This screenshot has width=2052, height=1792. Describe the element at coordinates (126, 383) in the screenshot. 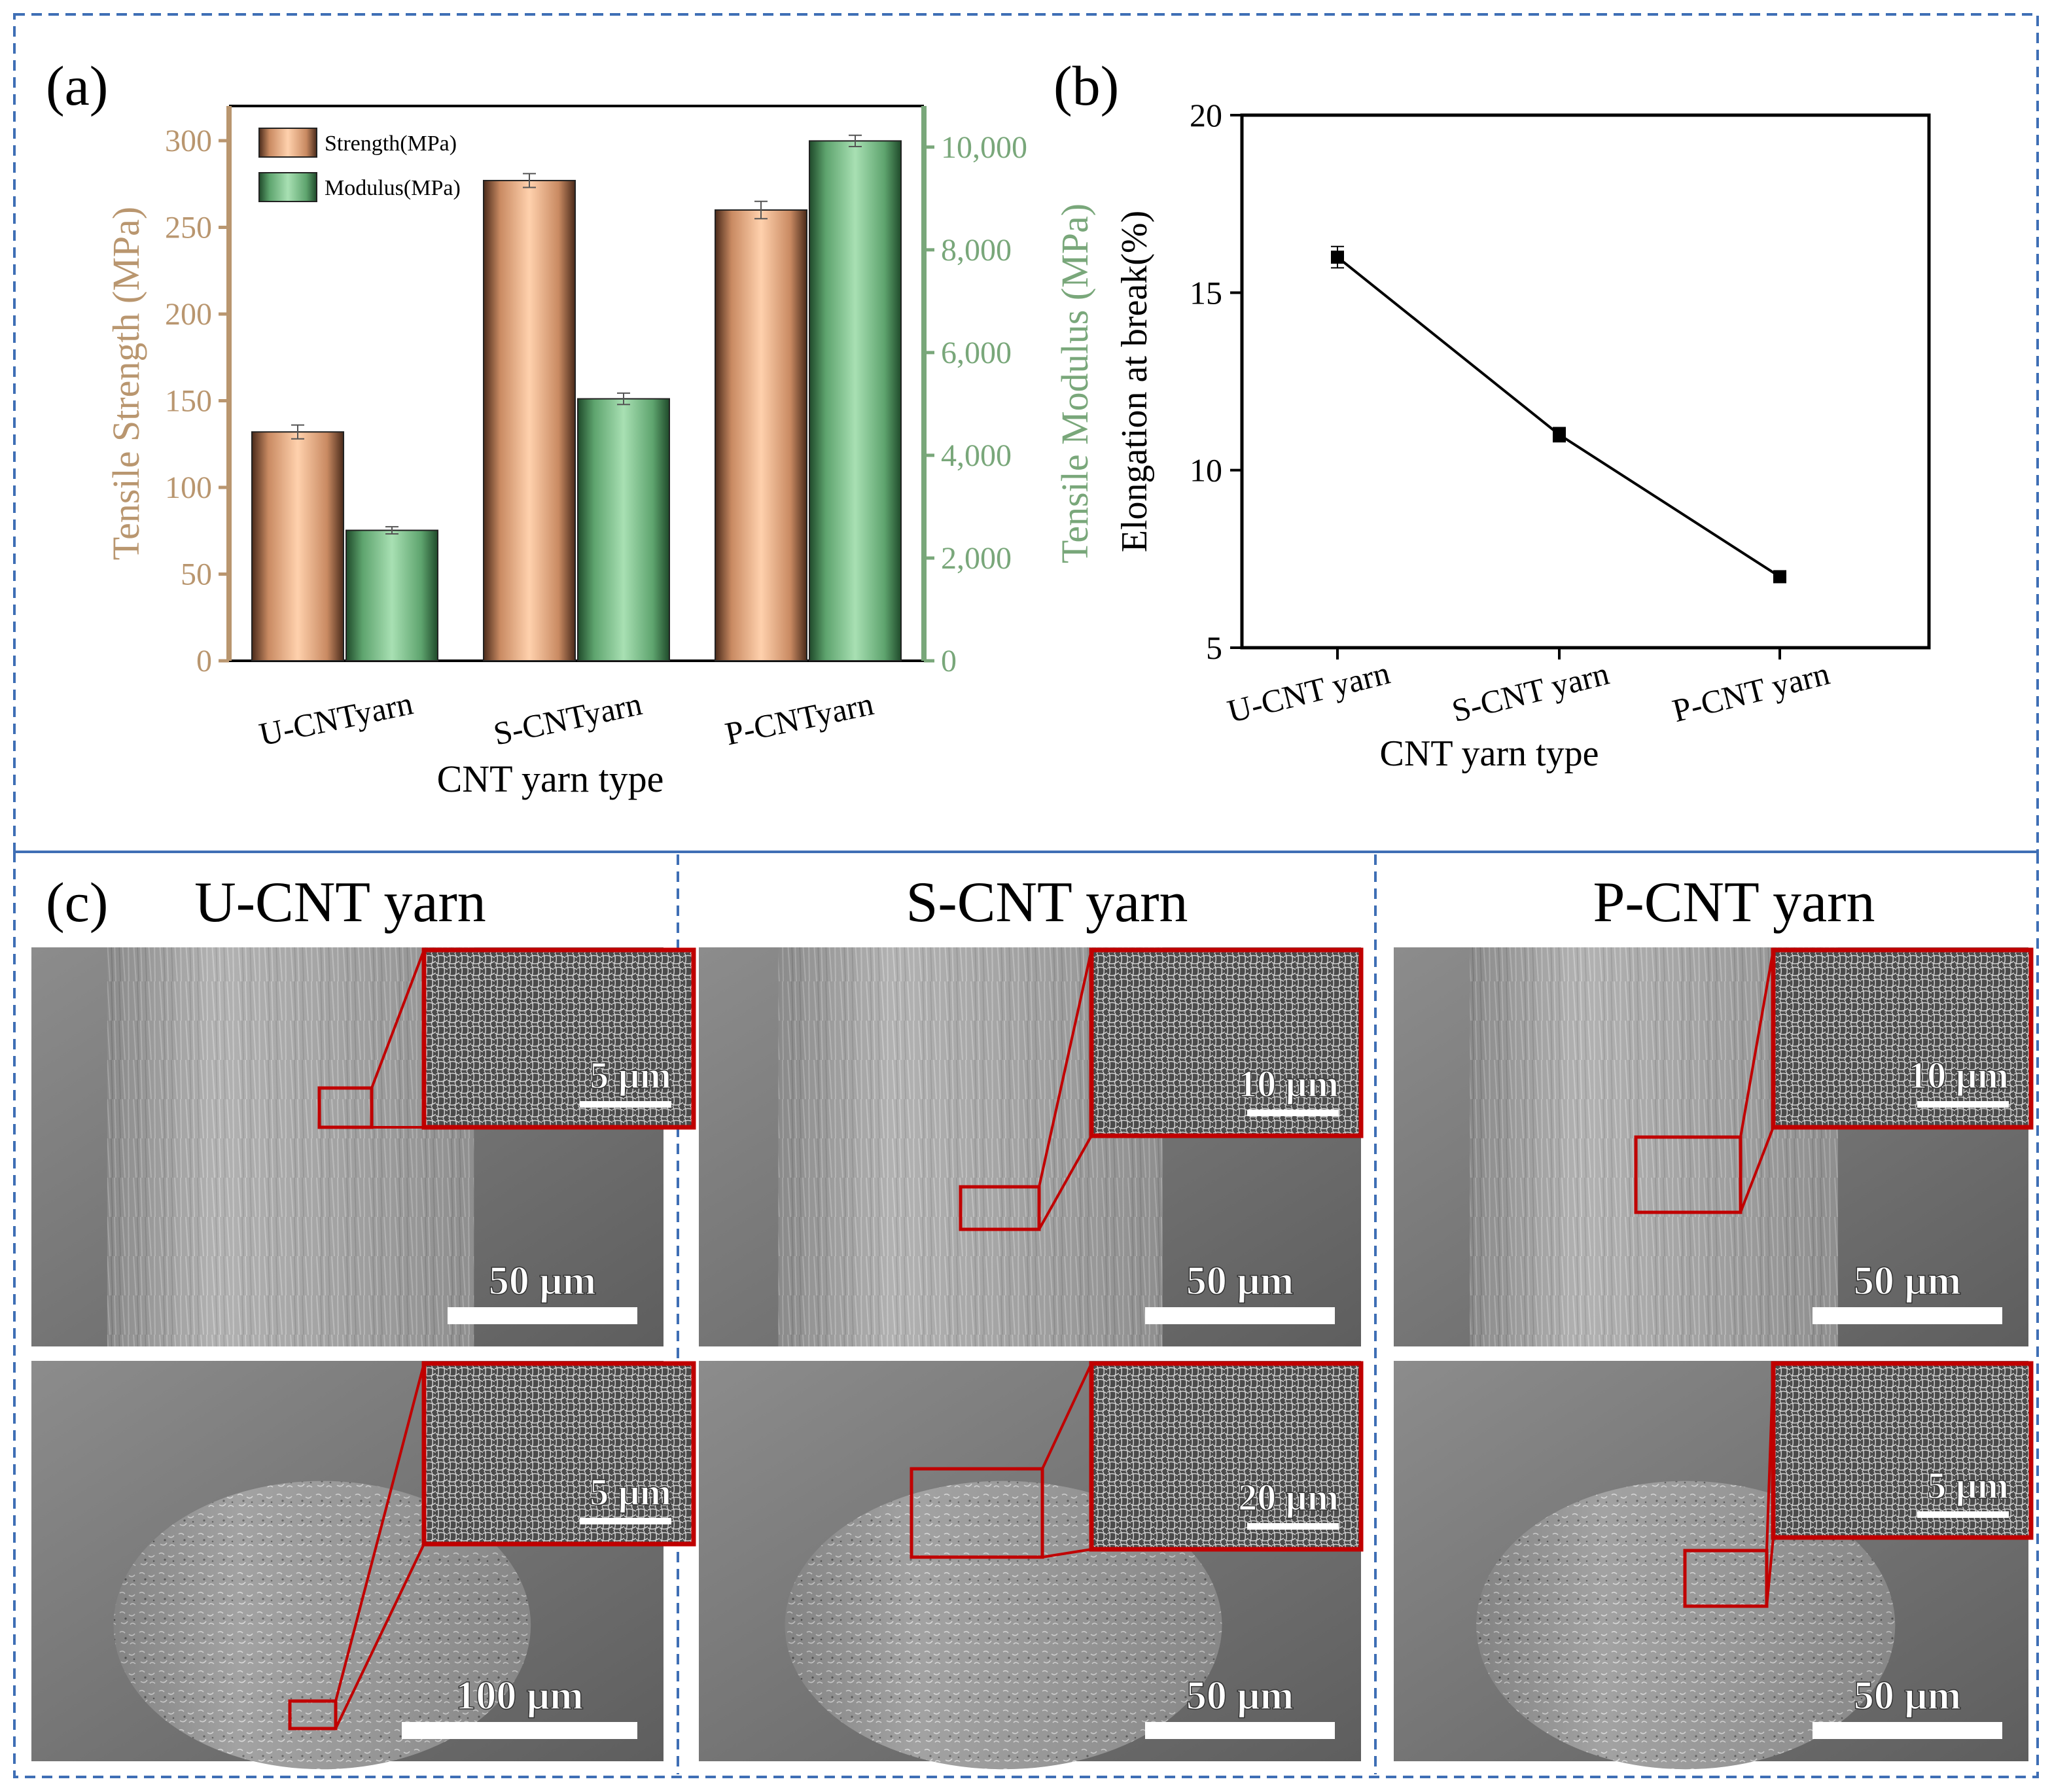

I see `y-axis-title-left: Tensile Strength (MPa)` at that location.